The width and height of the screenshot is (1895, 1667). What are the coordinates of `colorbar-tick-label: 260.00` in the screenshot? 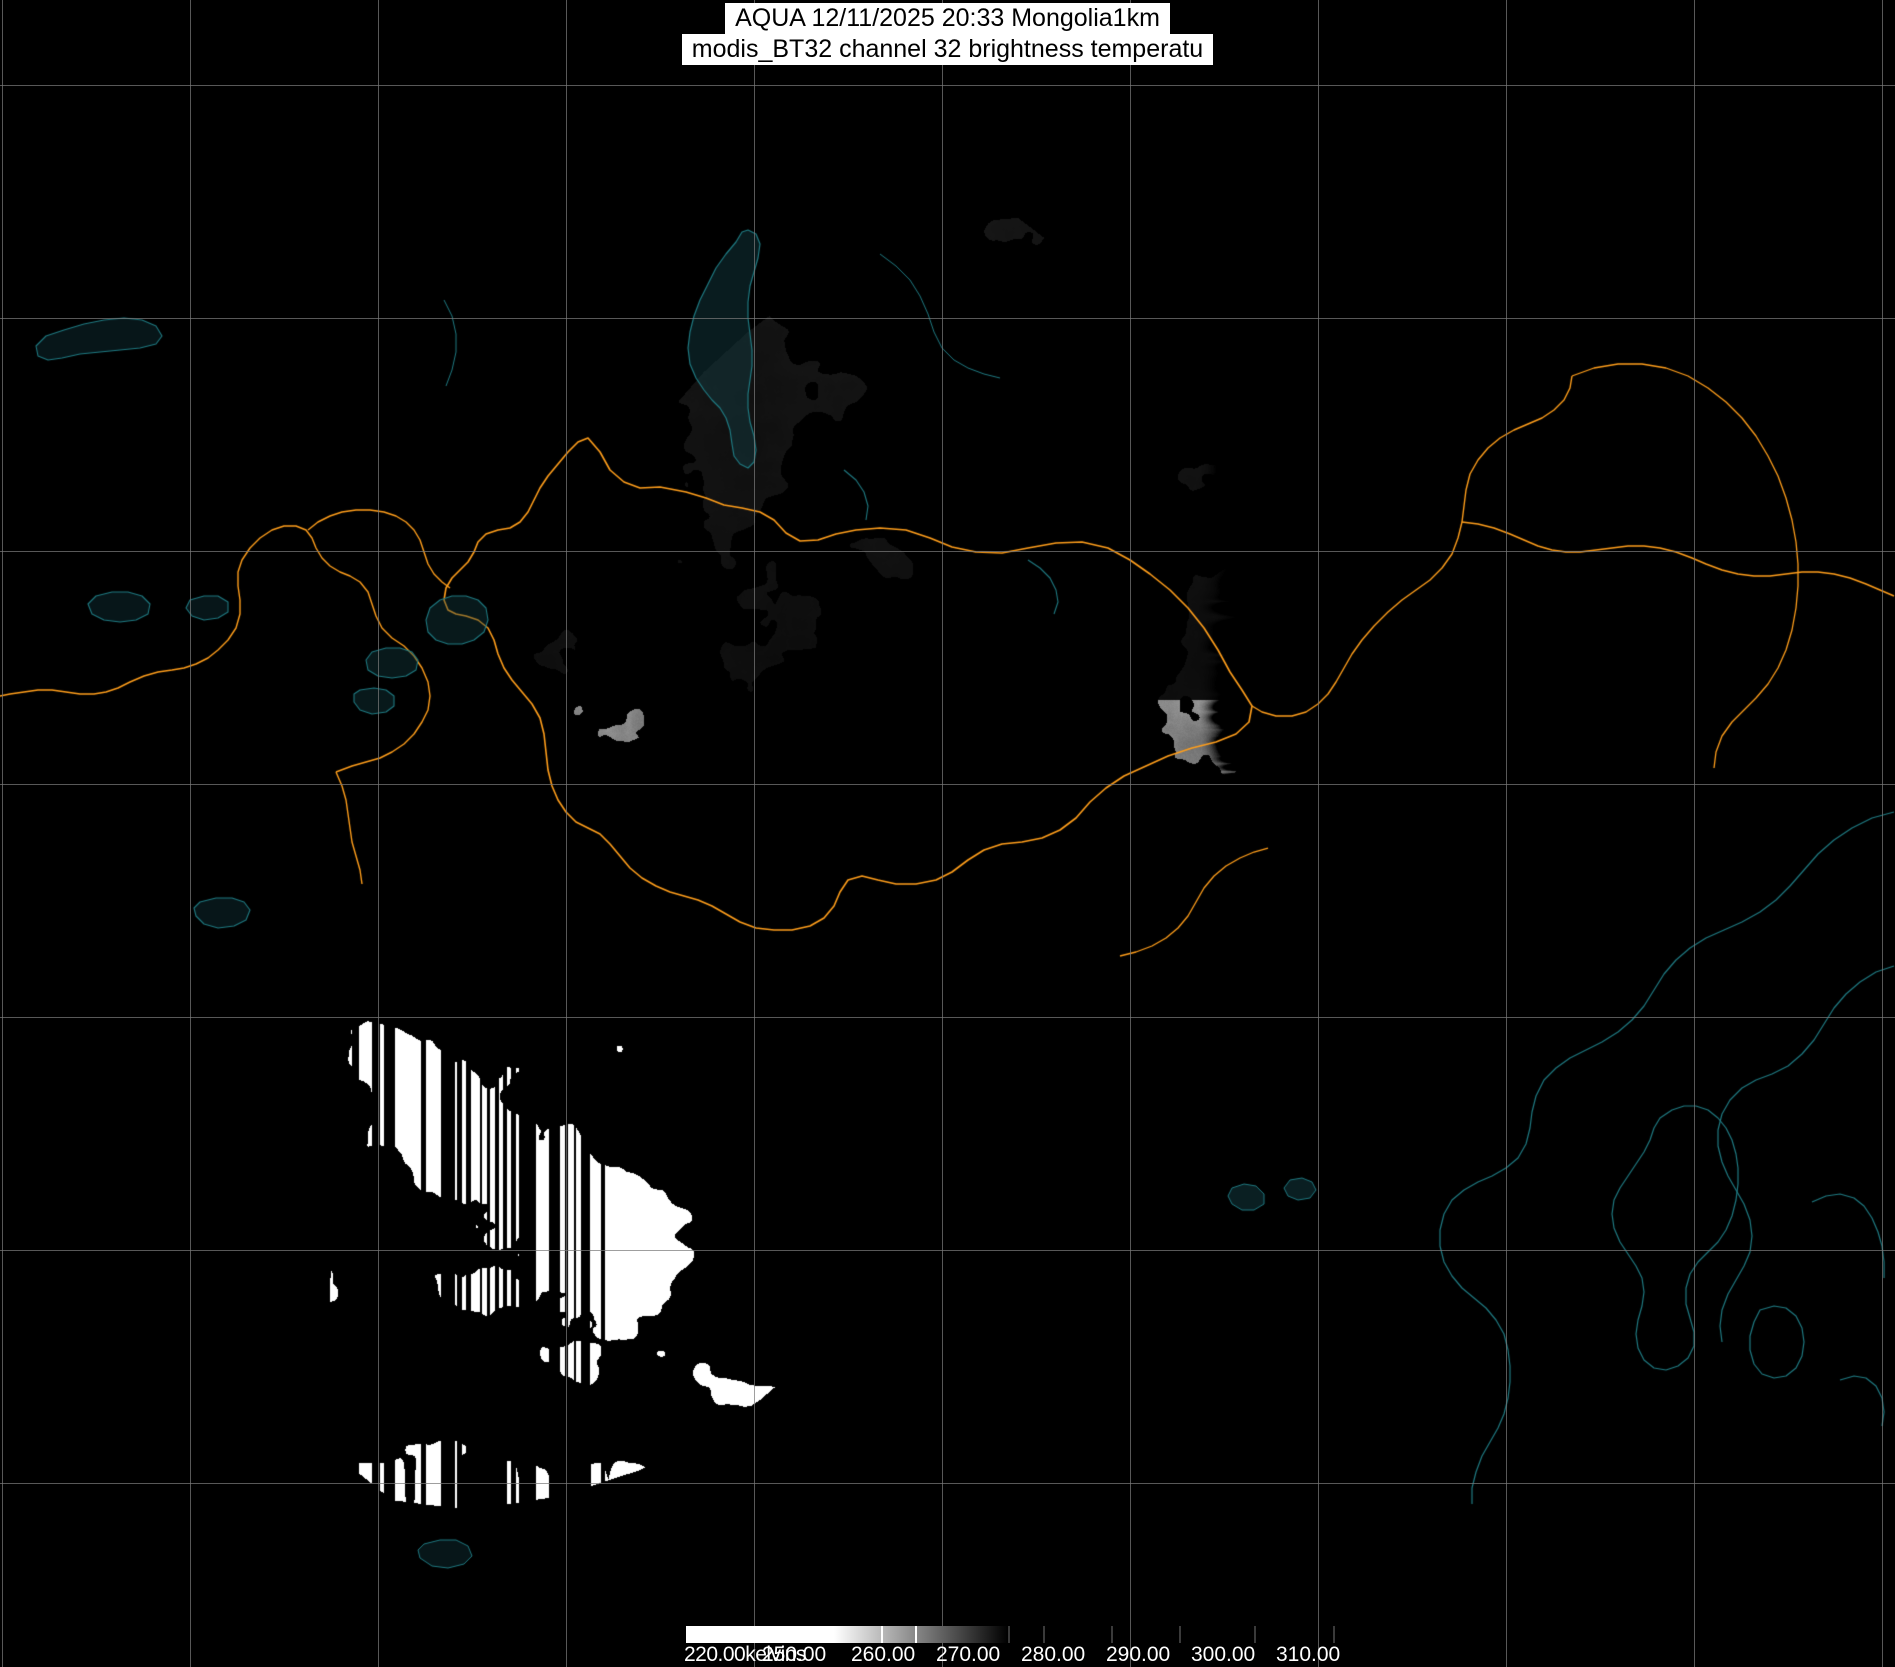 It's located at (883, 1654).